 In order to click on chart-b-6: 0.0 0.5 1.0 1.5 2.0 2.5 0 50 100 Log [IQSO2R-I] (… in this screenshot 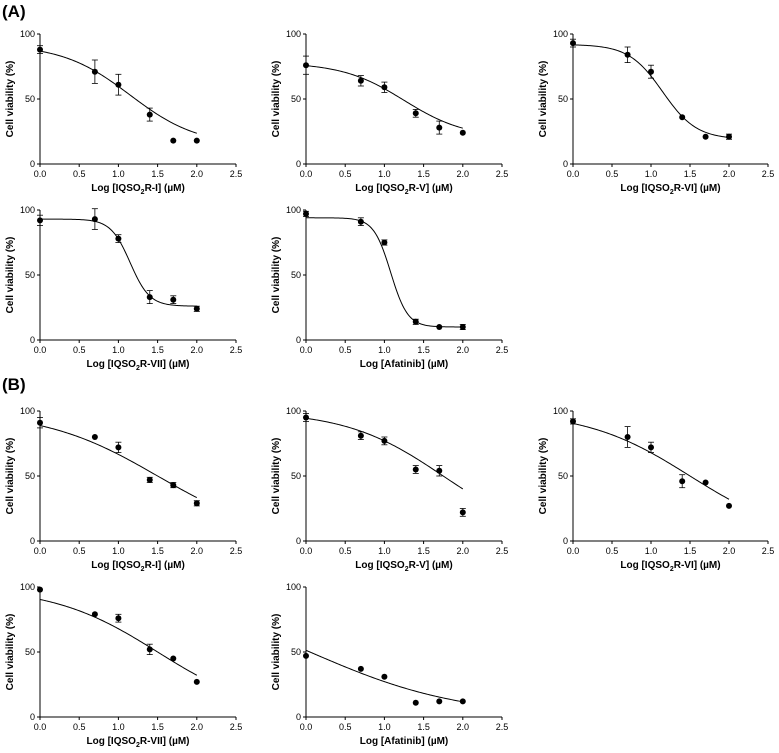, I will do `click(123, 489)`.